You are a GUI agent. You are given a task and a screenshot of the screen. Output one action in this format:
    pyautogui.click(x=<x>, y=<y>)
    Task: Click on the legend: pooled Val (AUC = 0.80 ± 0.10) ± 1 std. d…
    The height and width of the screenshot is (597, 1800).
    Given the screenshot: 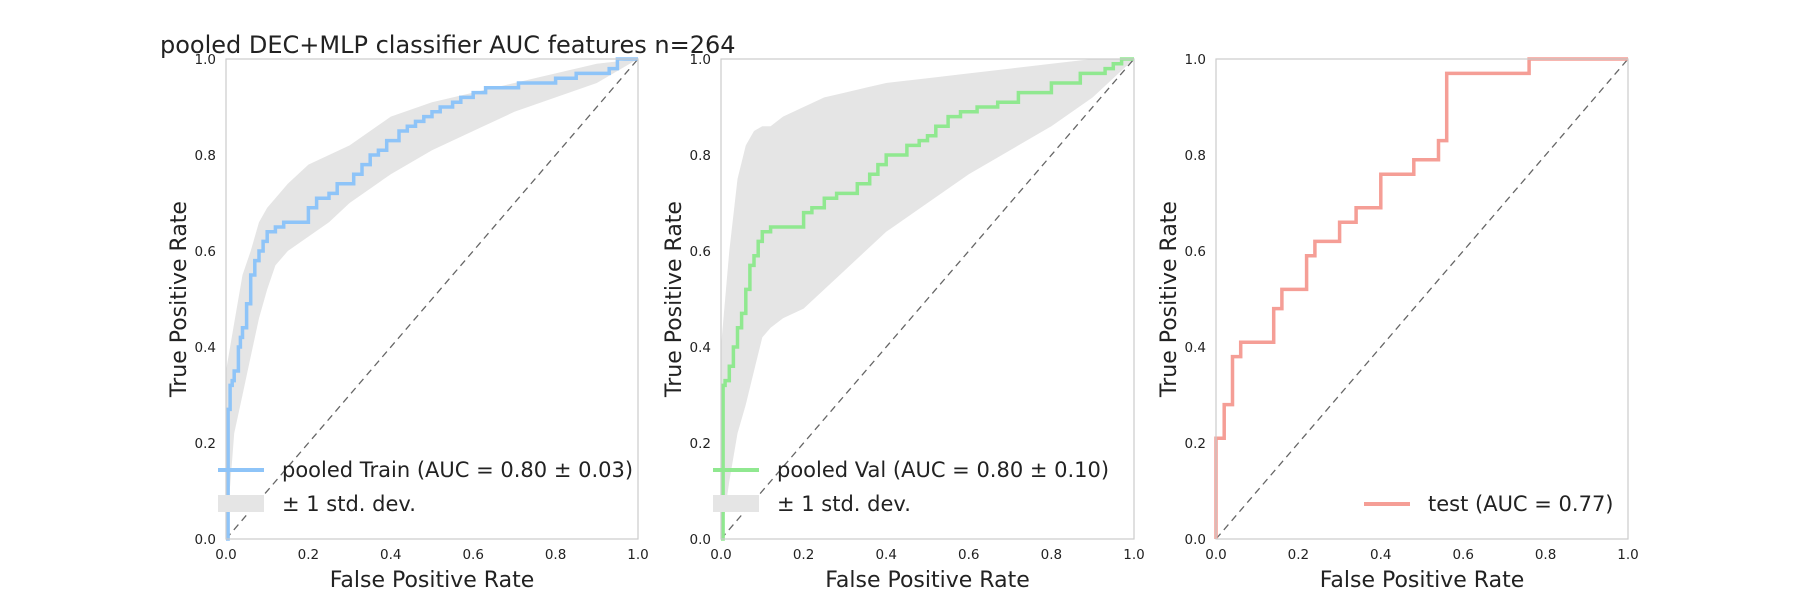 What is the action you would take?
    pyautogui.click(x=911, y=487)
    